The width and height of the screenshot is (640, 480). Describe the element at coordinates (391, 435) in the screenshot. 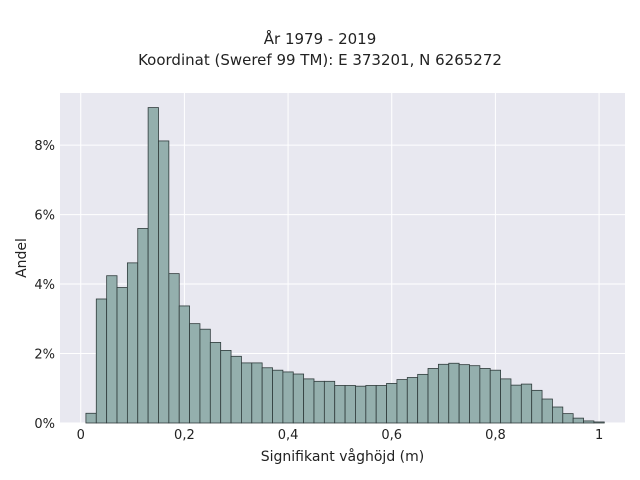

I see `x-tick-label: 0,6` at that location.